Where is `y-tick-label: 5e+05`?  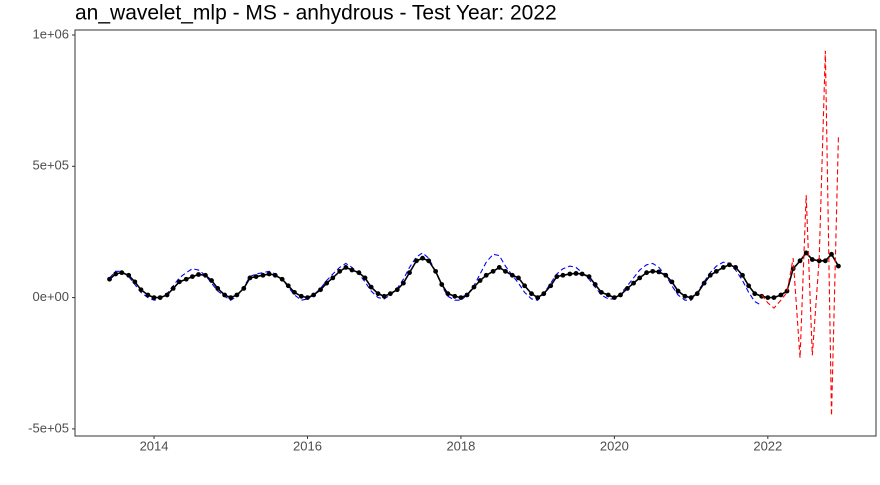
y-tick-label: 5e+05 is located at coordinates (50, 165).